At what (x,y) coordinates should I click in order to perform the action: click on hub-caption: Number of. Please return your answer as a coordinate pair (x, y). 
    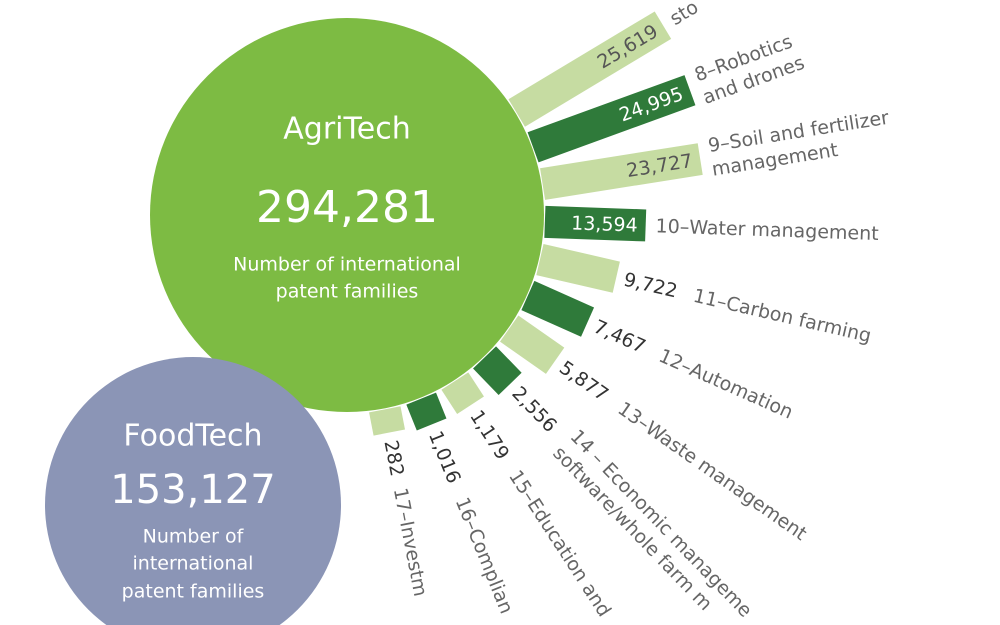
    Looking at the image, I should click on (194, 537).